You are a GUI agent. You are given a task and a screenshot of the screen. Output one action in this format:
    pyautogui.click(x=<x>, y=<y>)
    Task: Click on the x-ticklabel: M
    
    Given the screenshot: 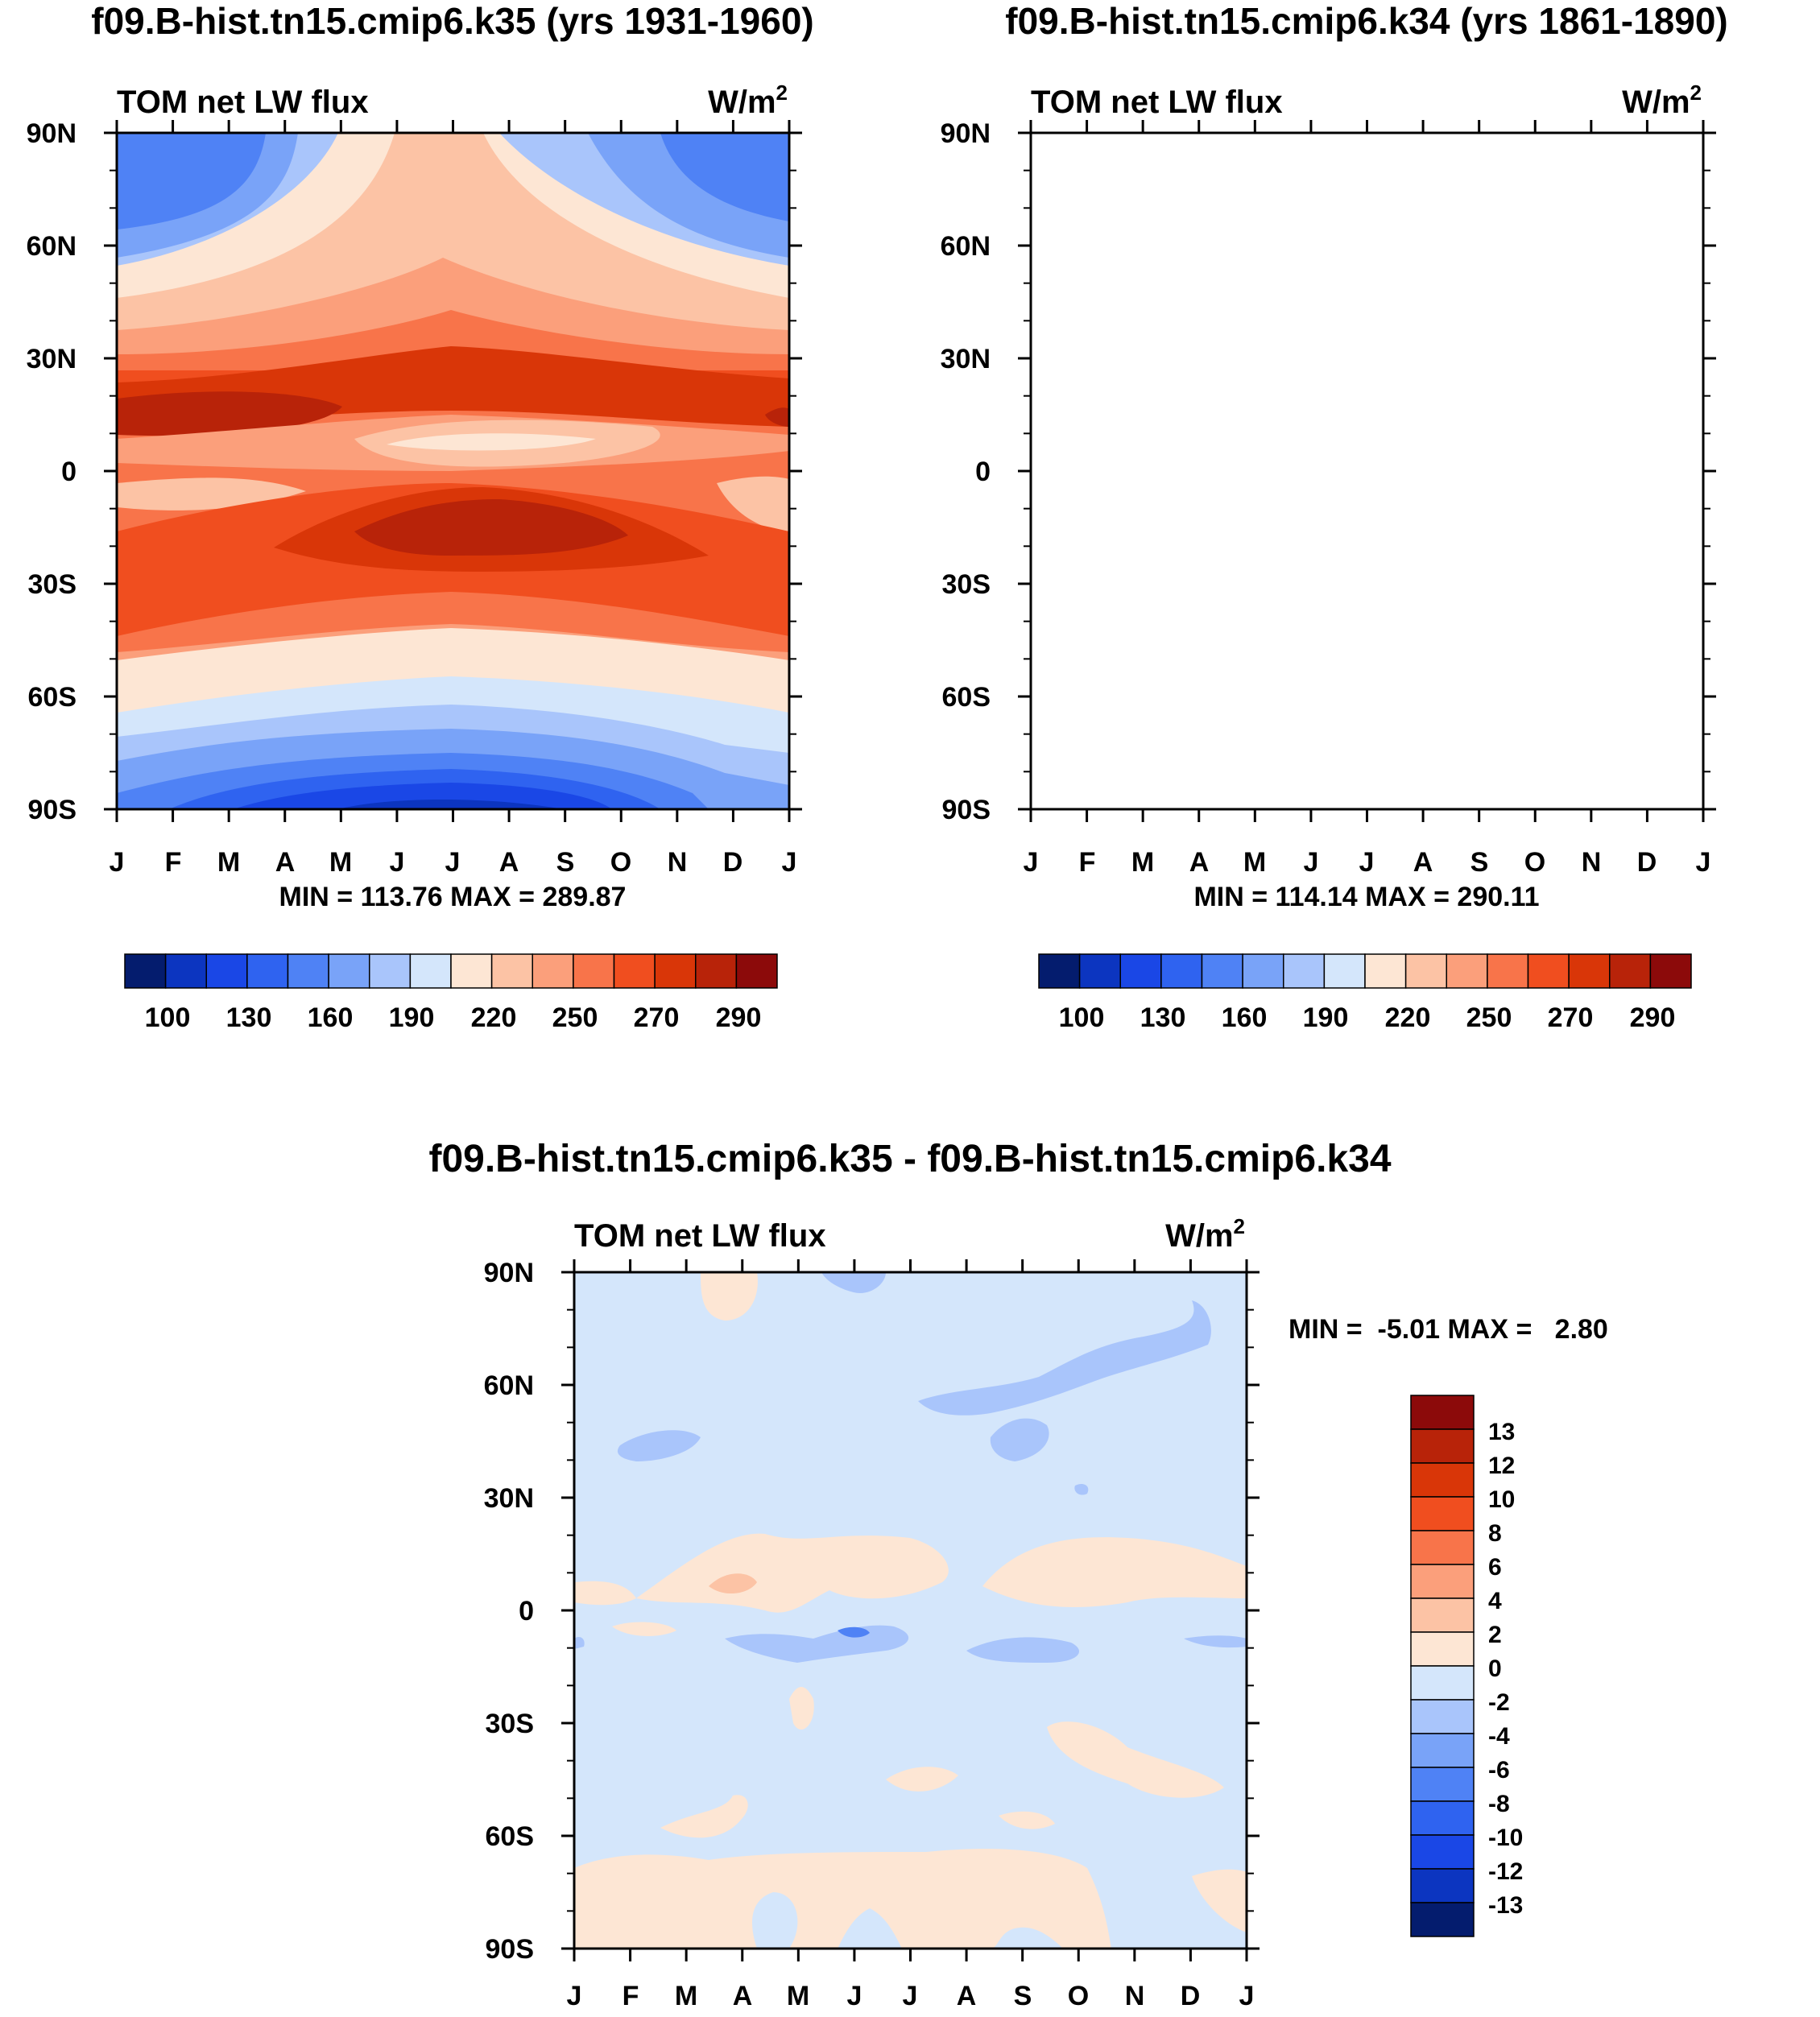 What is the action you would take?
    pyautogui.click(x=228, y=863)
    